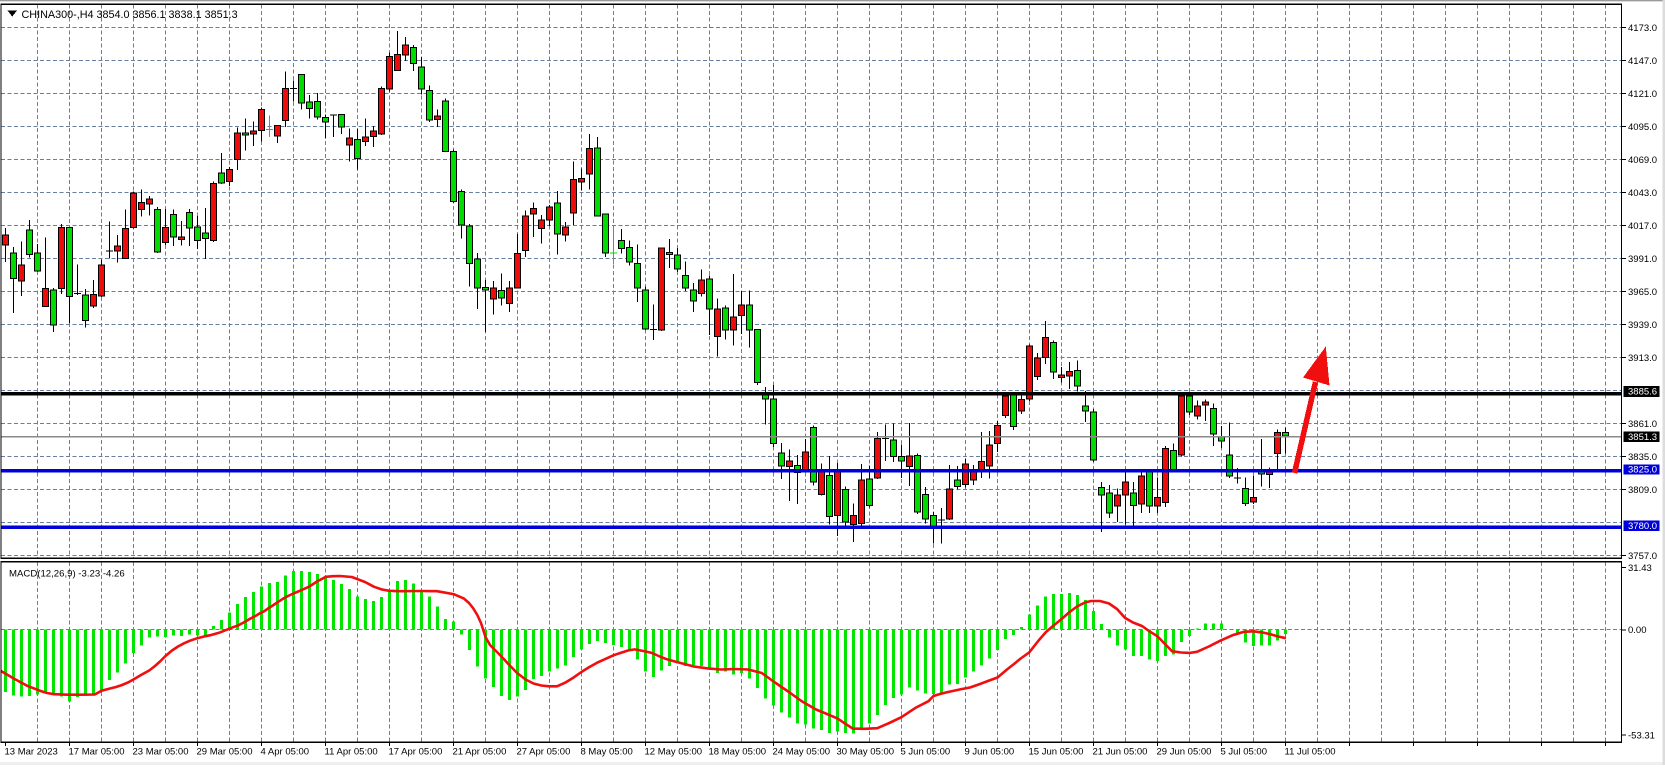 The height and width of the screenshot is (770, 1665). What do you see at coordinates (351, 752) in the screenshot?
I see `svg-text: 11 Apr 05:00` at bounding box center [351, 752].